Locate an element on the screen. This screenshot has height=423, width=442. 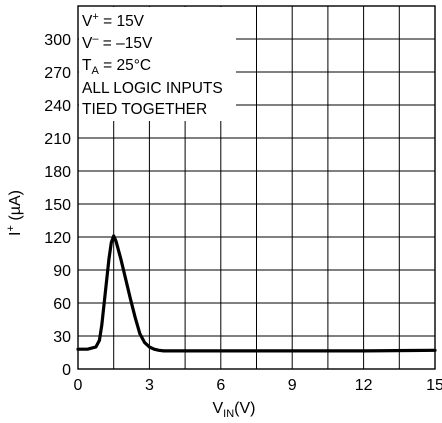
annotation-tied: TIED TOGETHER is located at coordinates (144, 109).